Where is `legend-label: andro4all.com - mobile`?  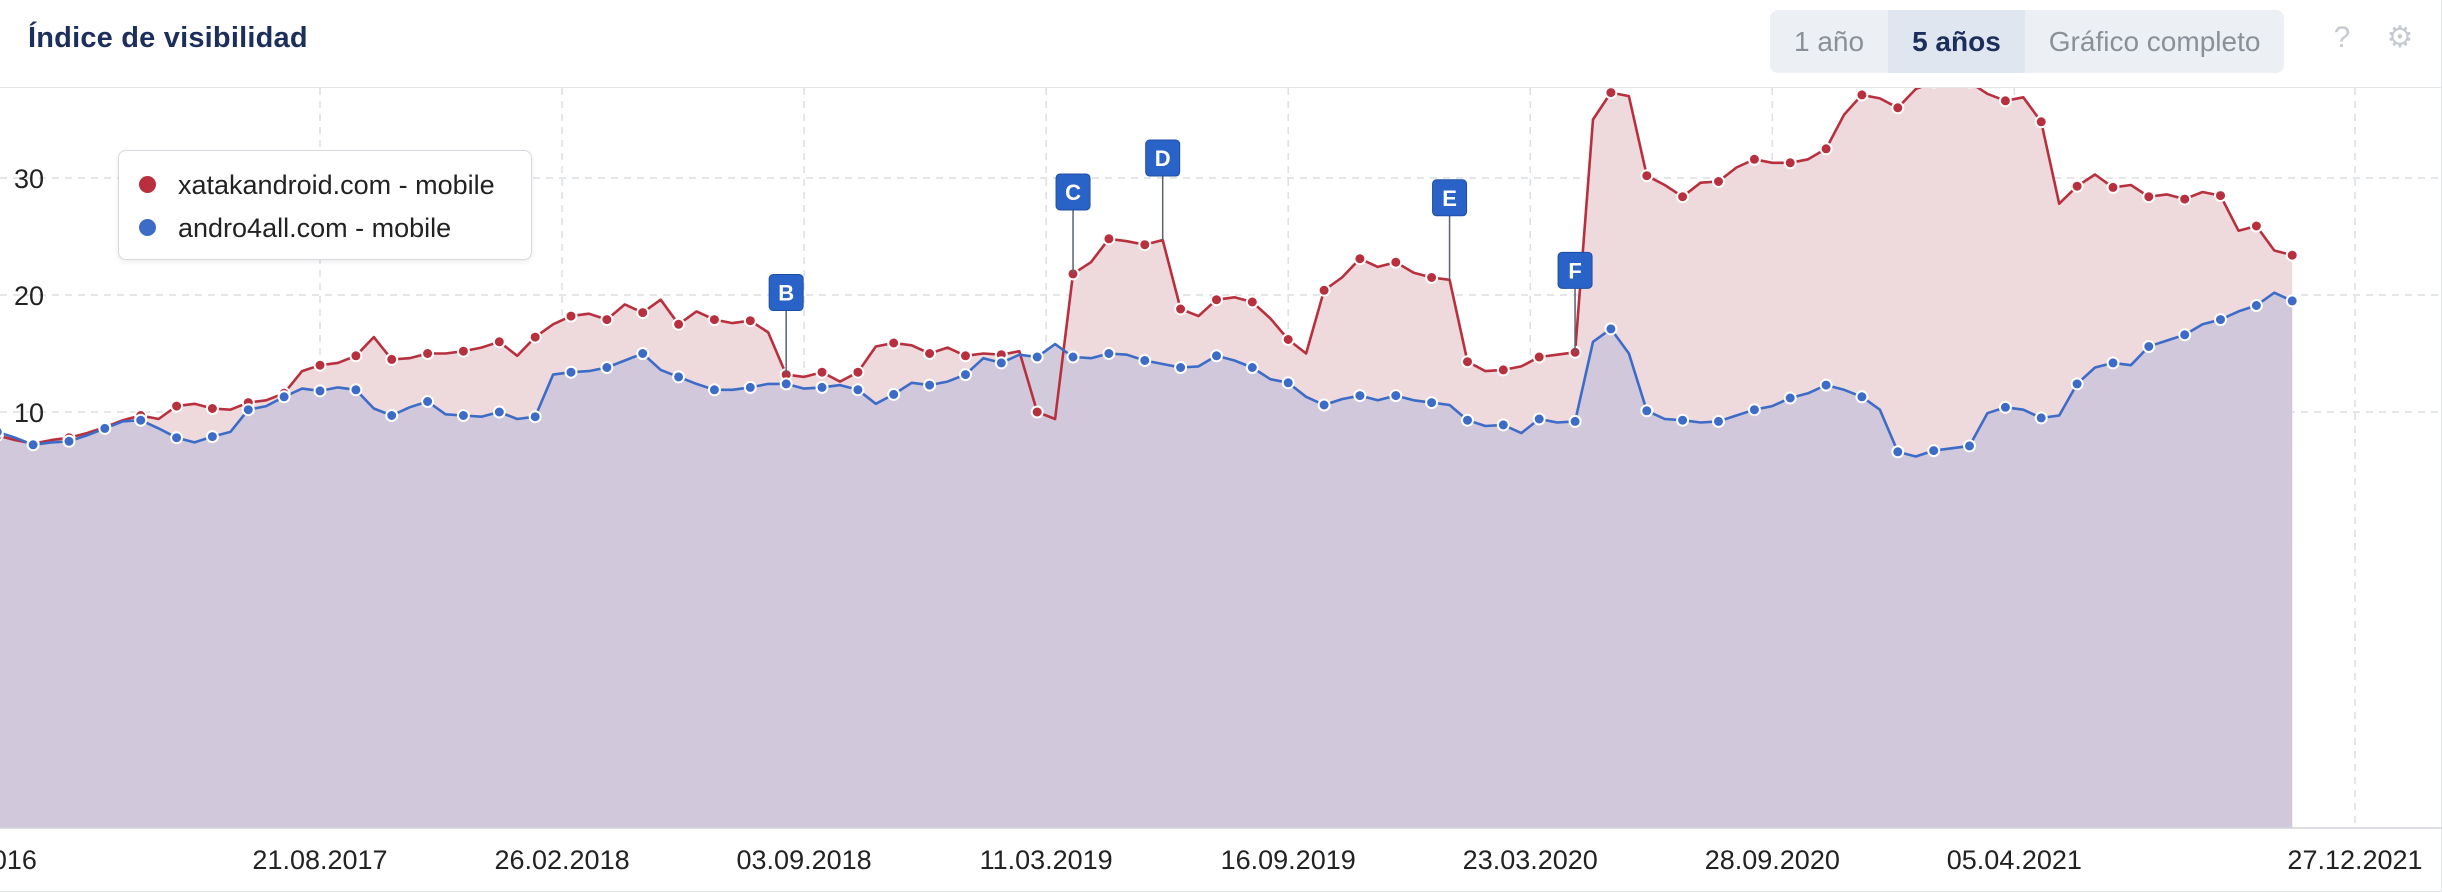 legend-label: andro4all.com - mobile is located at coordinates (315, 228).